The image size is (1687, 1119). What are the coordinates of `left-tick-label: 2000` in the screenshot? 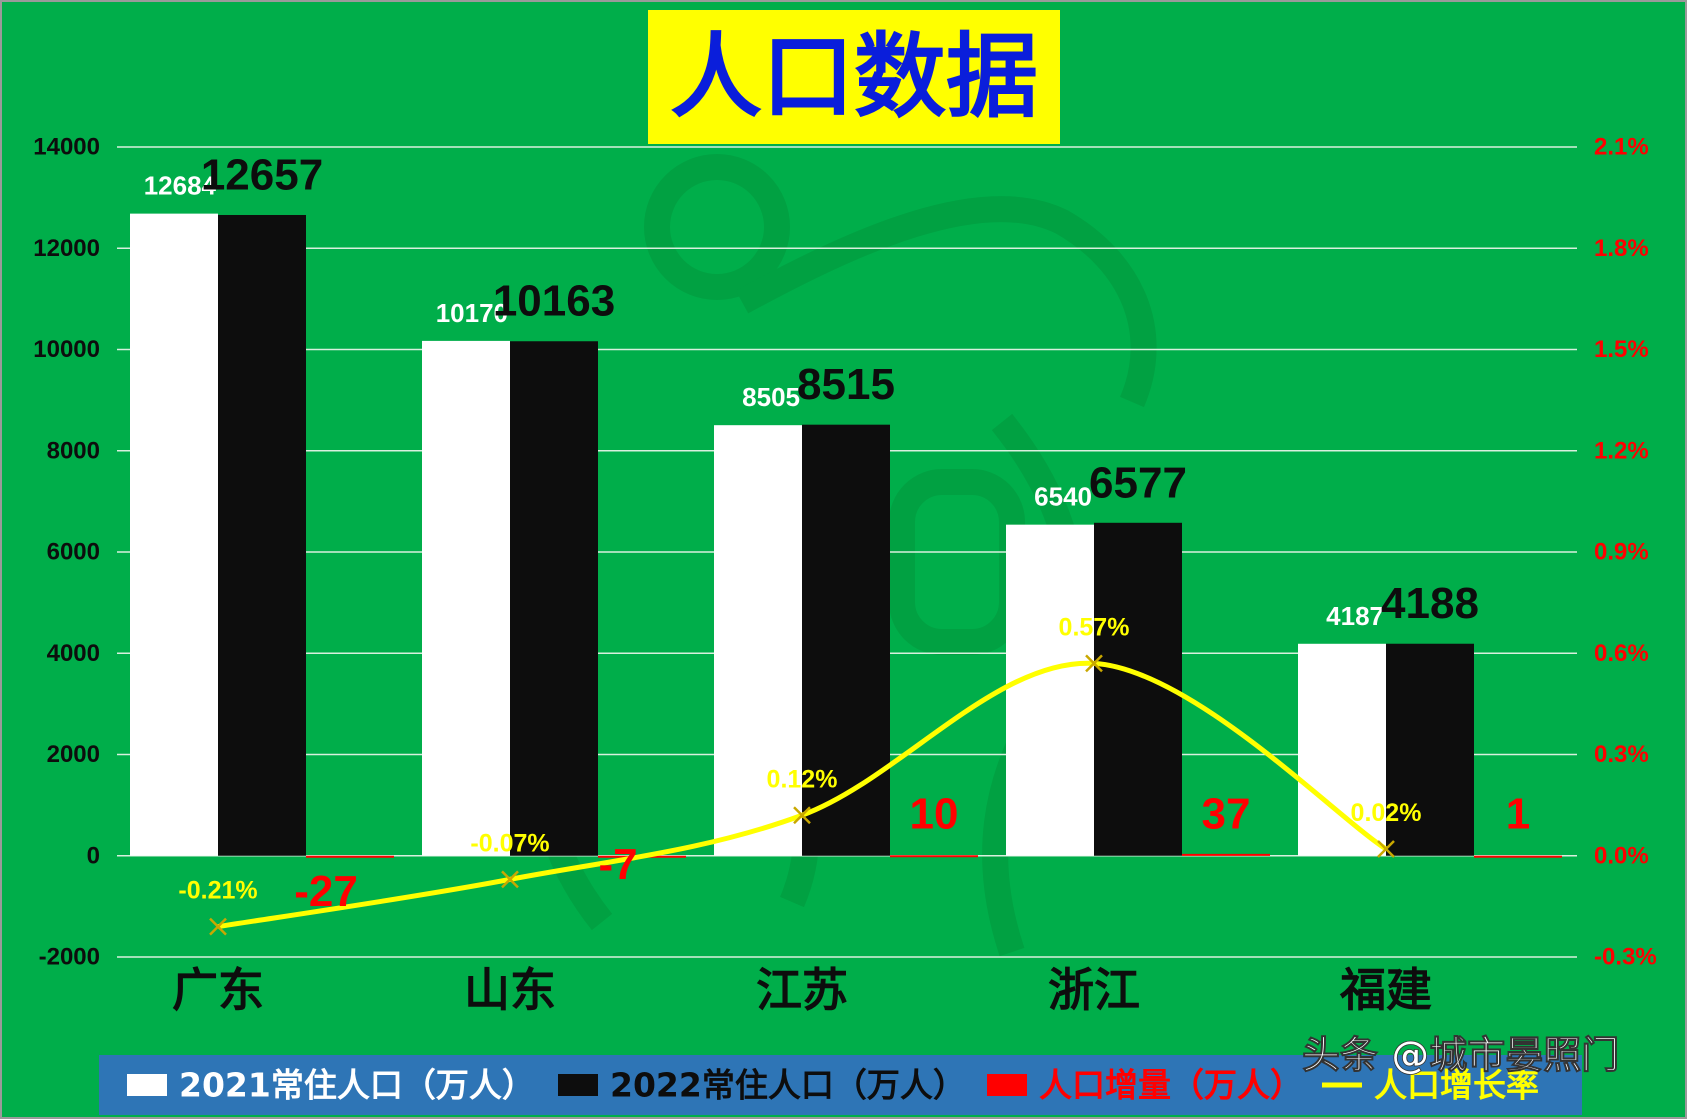 It's located at (73, 754).